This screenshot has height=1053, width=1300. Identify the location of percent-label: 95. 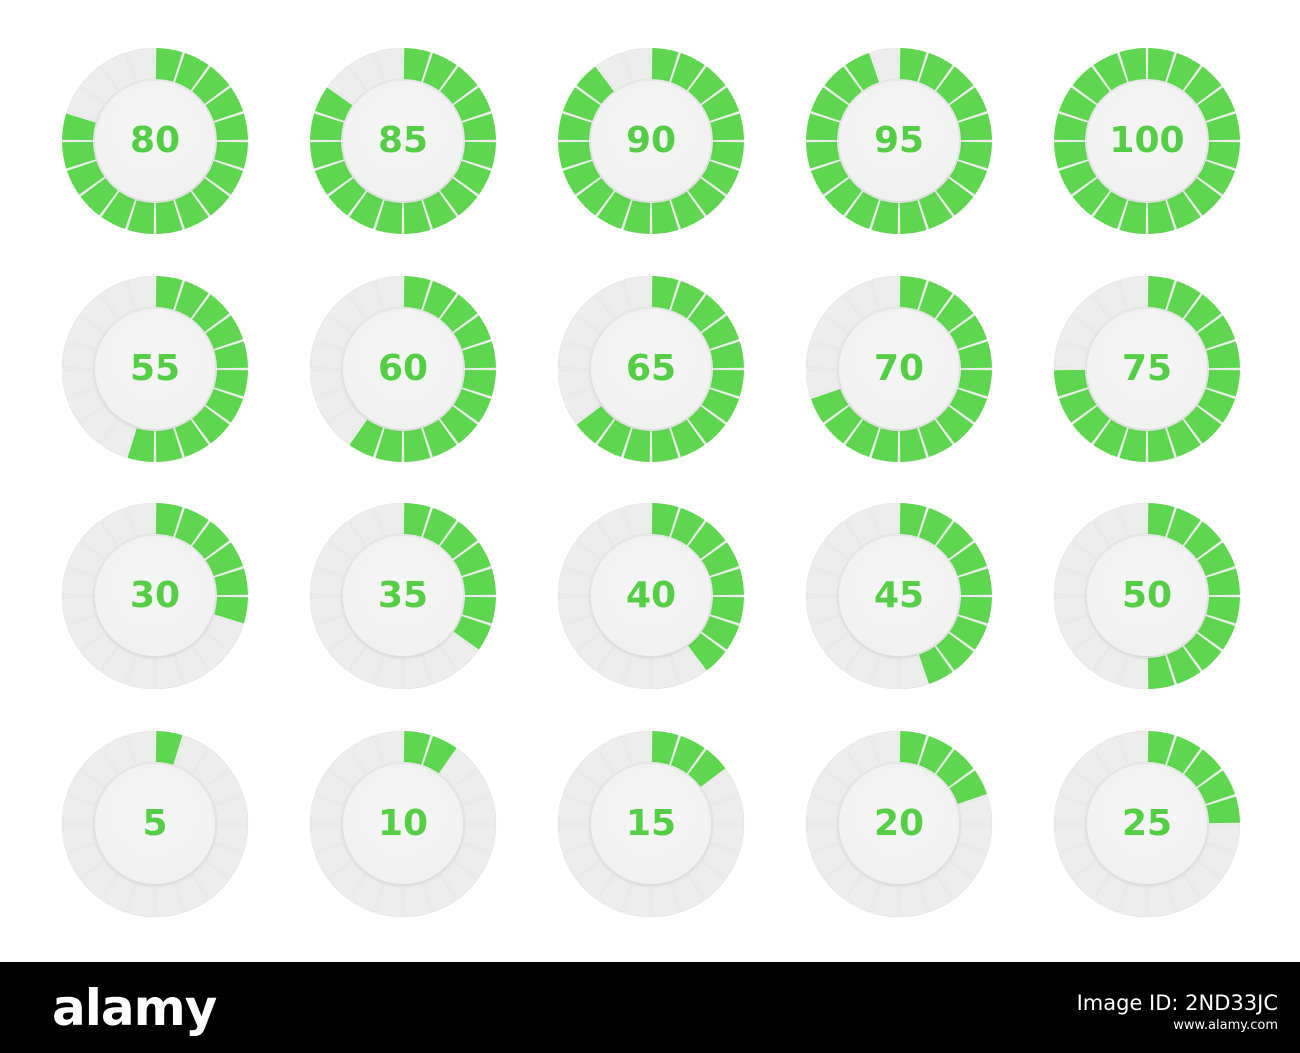
(899, 140).